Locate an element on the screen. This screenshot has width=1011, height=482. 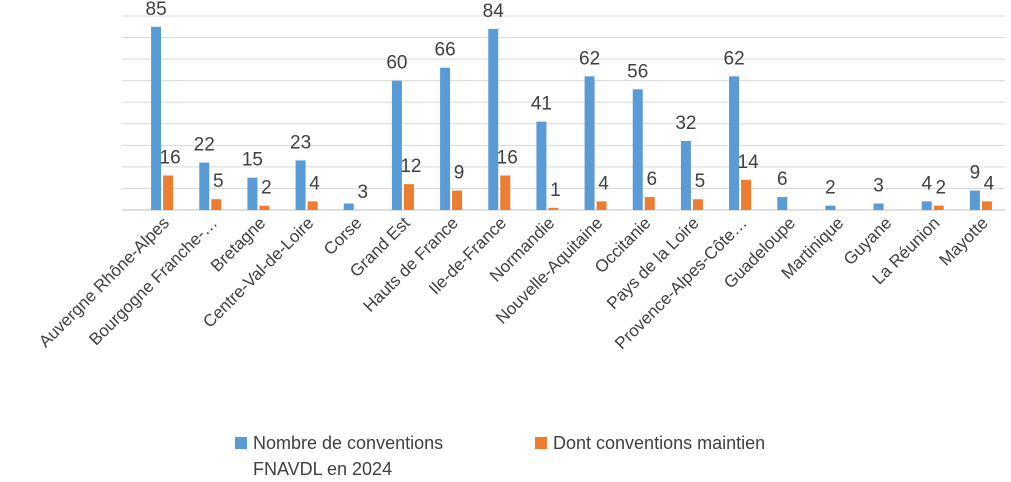
legend-swatch-conventions is located at coordinates (241, 443).